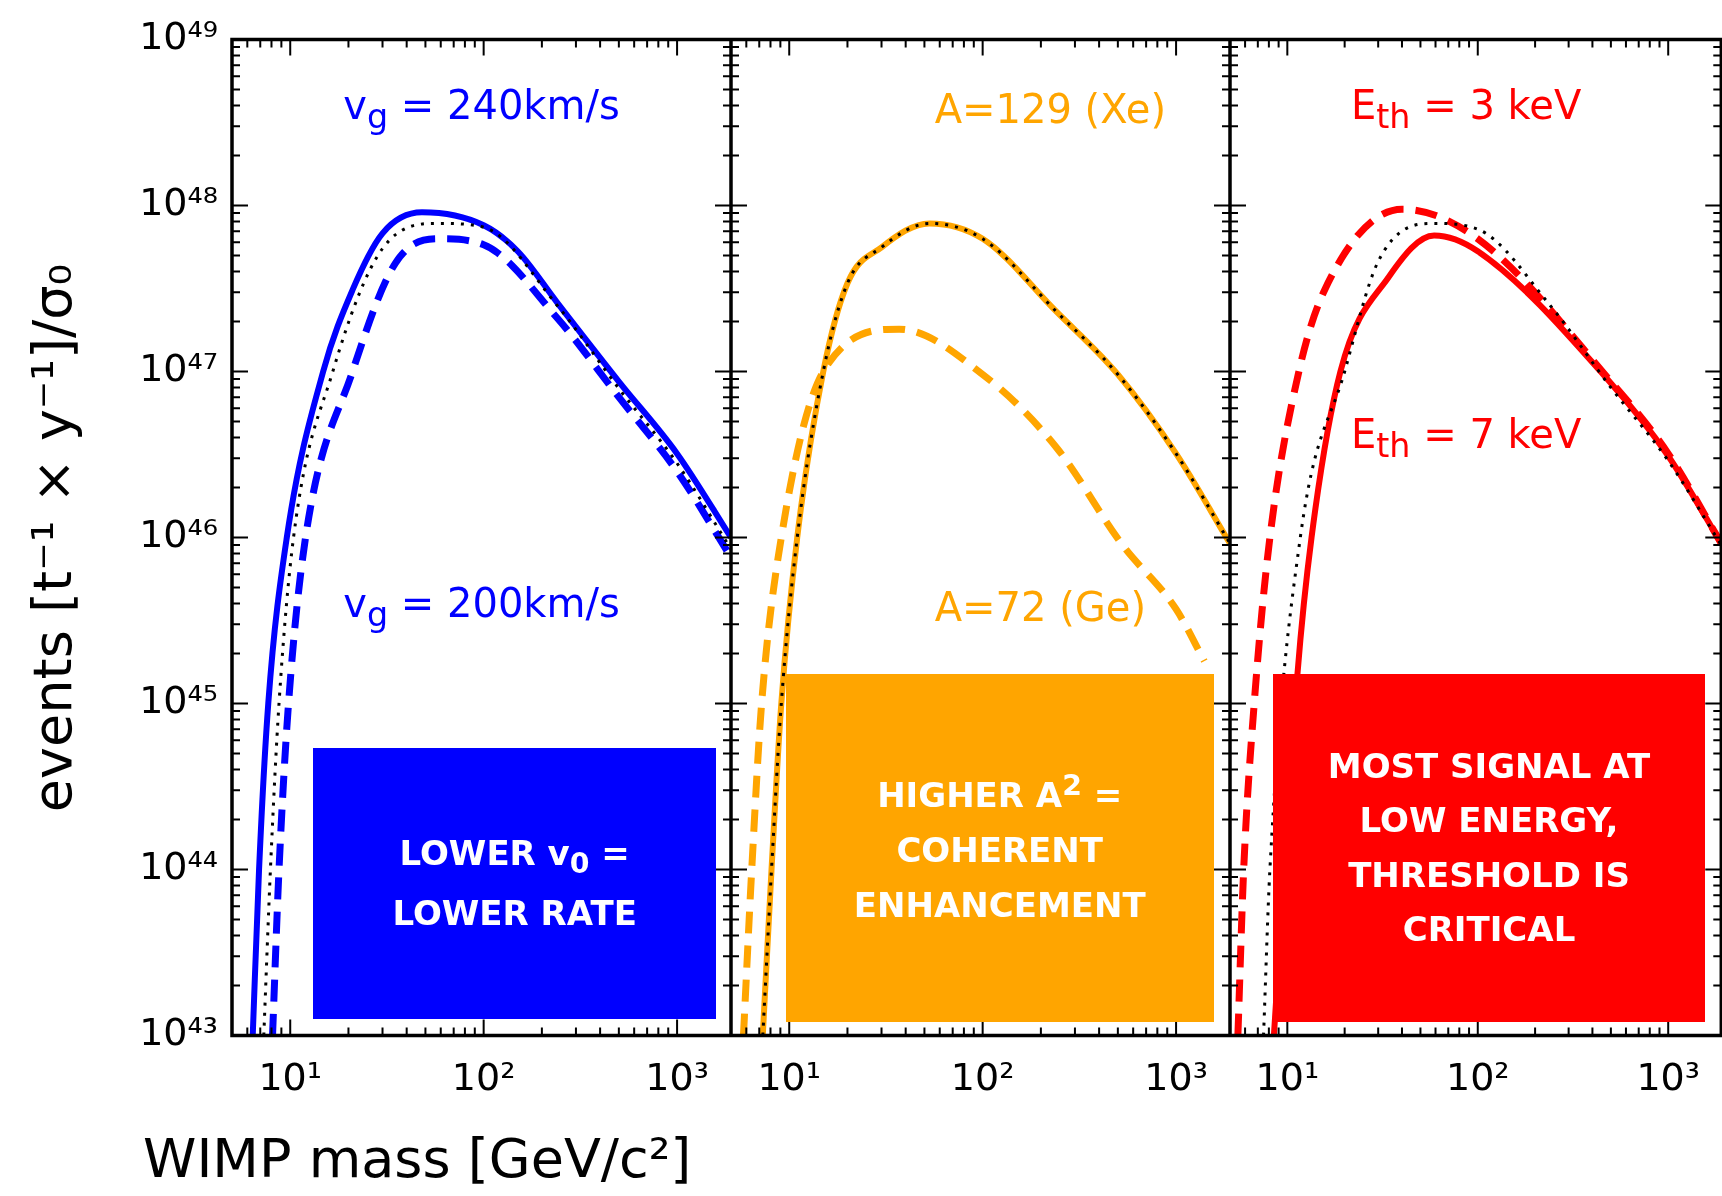  What do you see at coordinates (481, 607) in the screenshot?
I see `series-label: v$_{g}$ = 200km/s` at bounding box center [481, 607].